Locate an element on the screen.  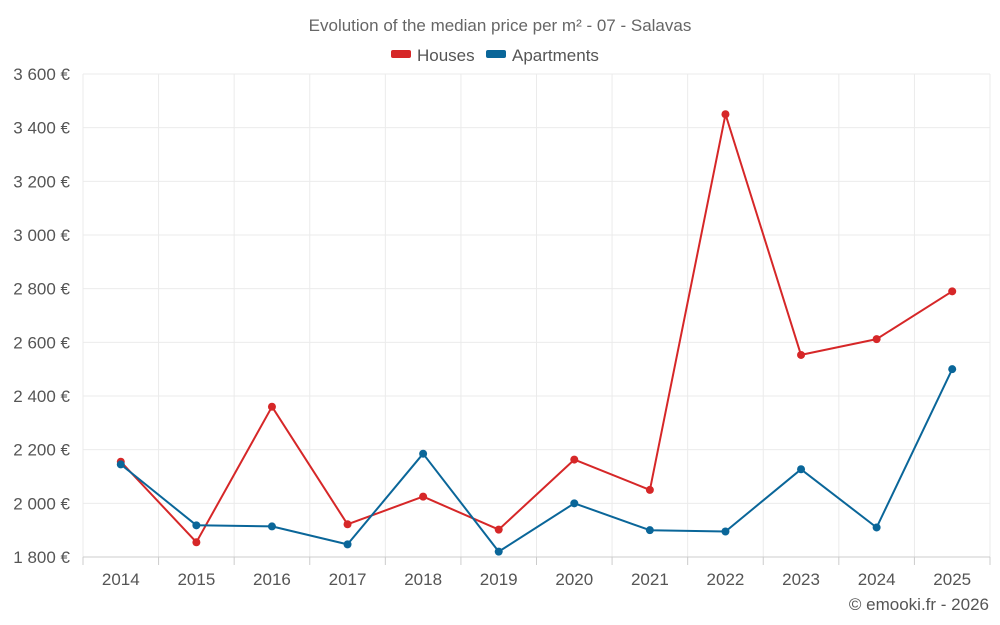
x-tick-label: 2022 is located at coordinates (726, 579).